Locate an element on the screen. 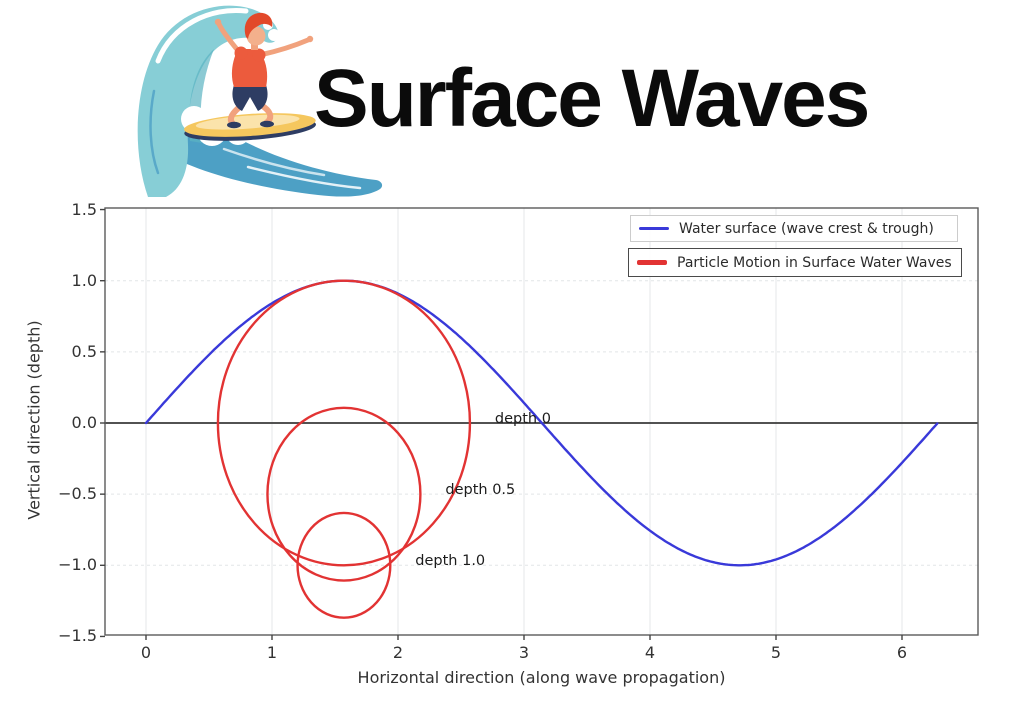 Image resolution: width=1024 pixels, height=711 pixels. legend-water-surface-label: Water surface (wave crest & trough) is located at coordinates (806, 228).